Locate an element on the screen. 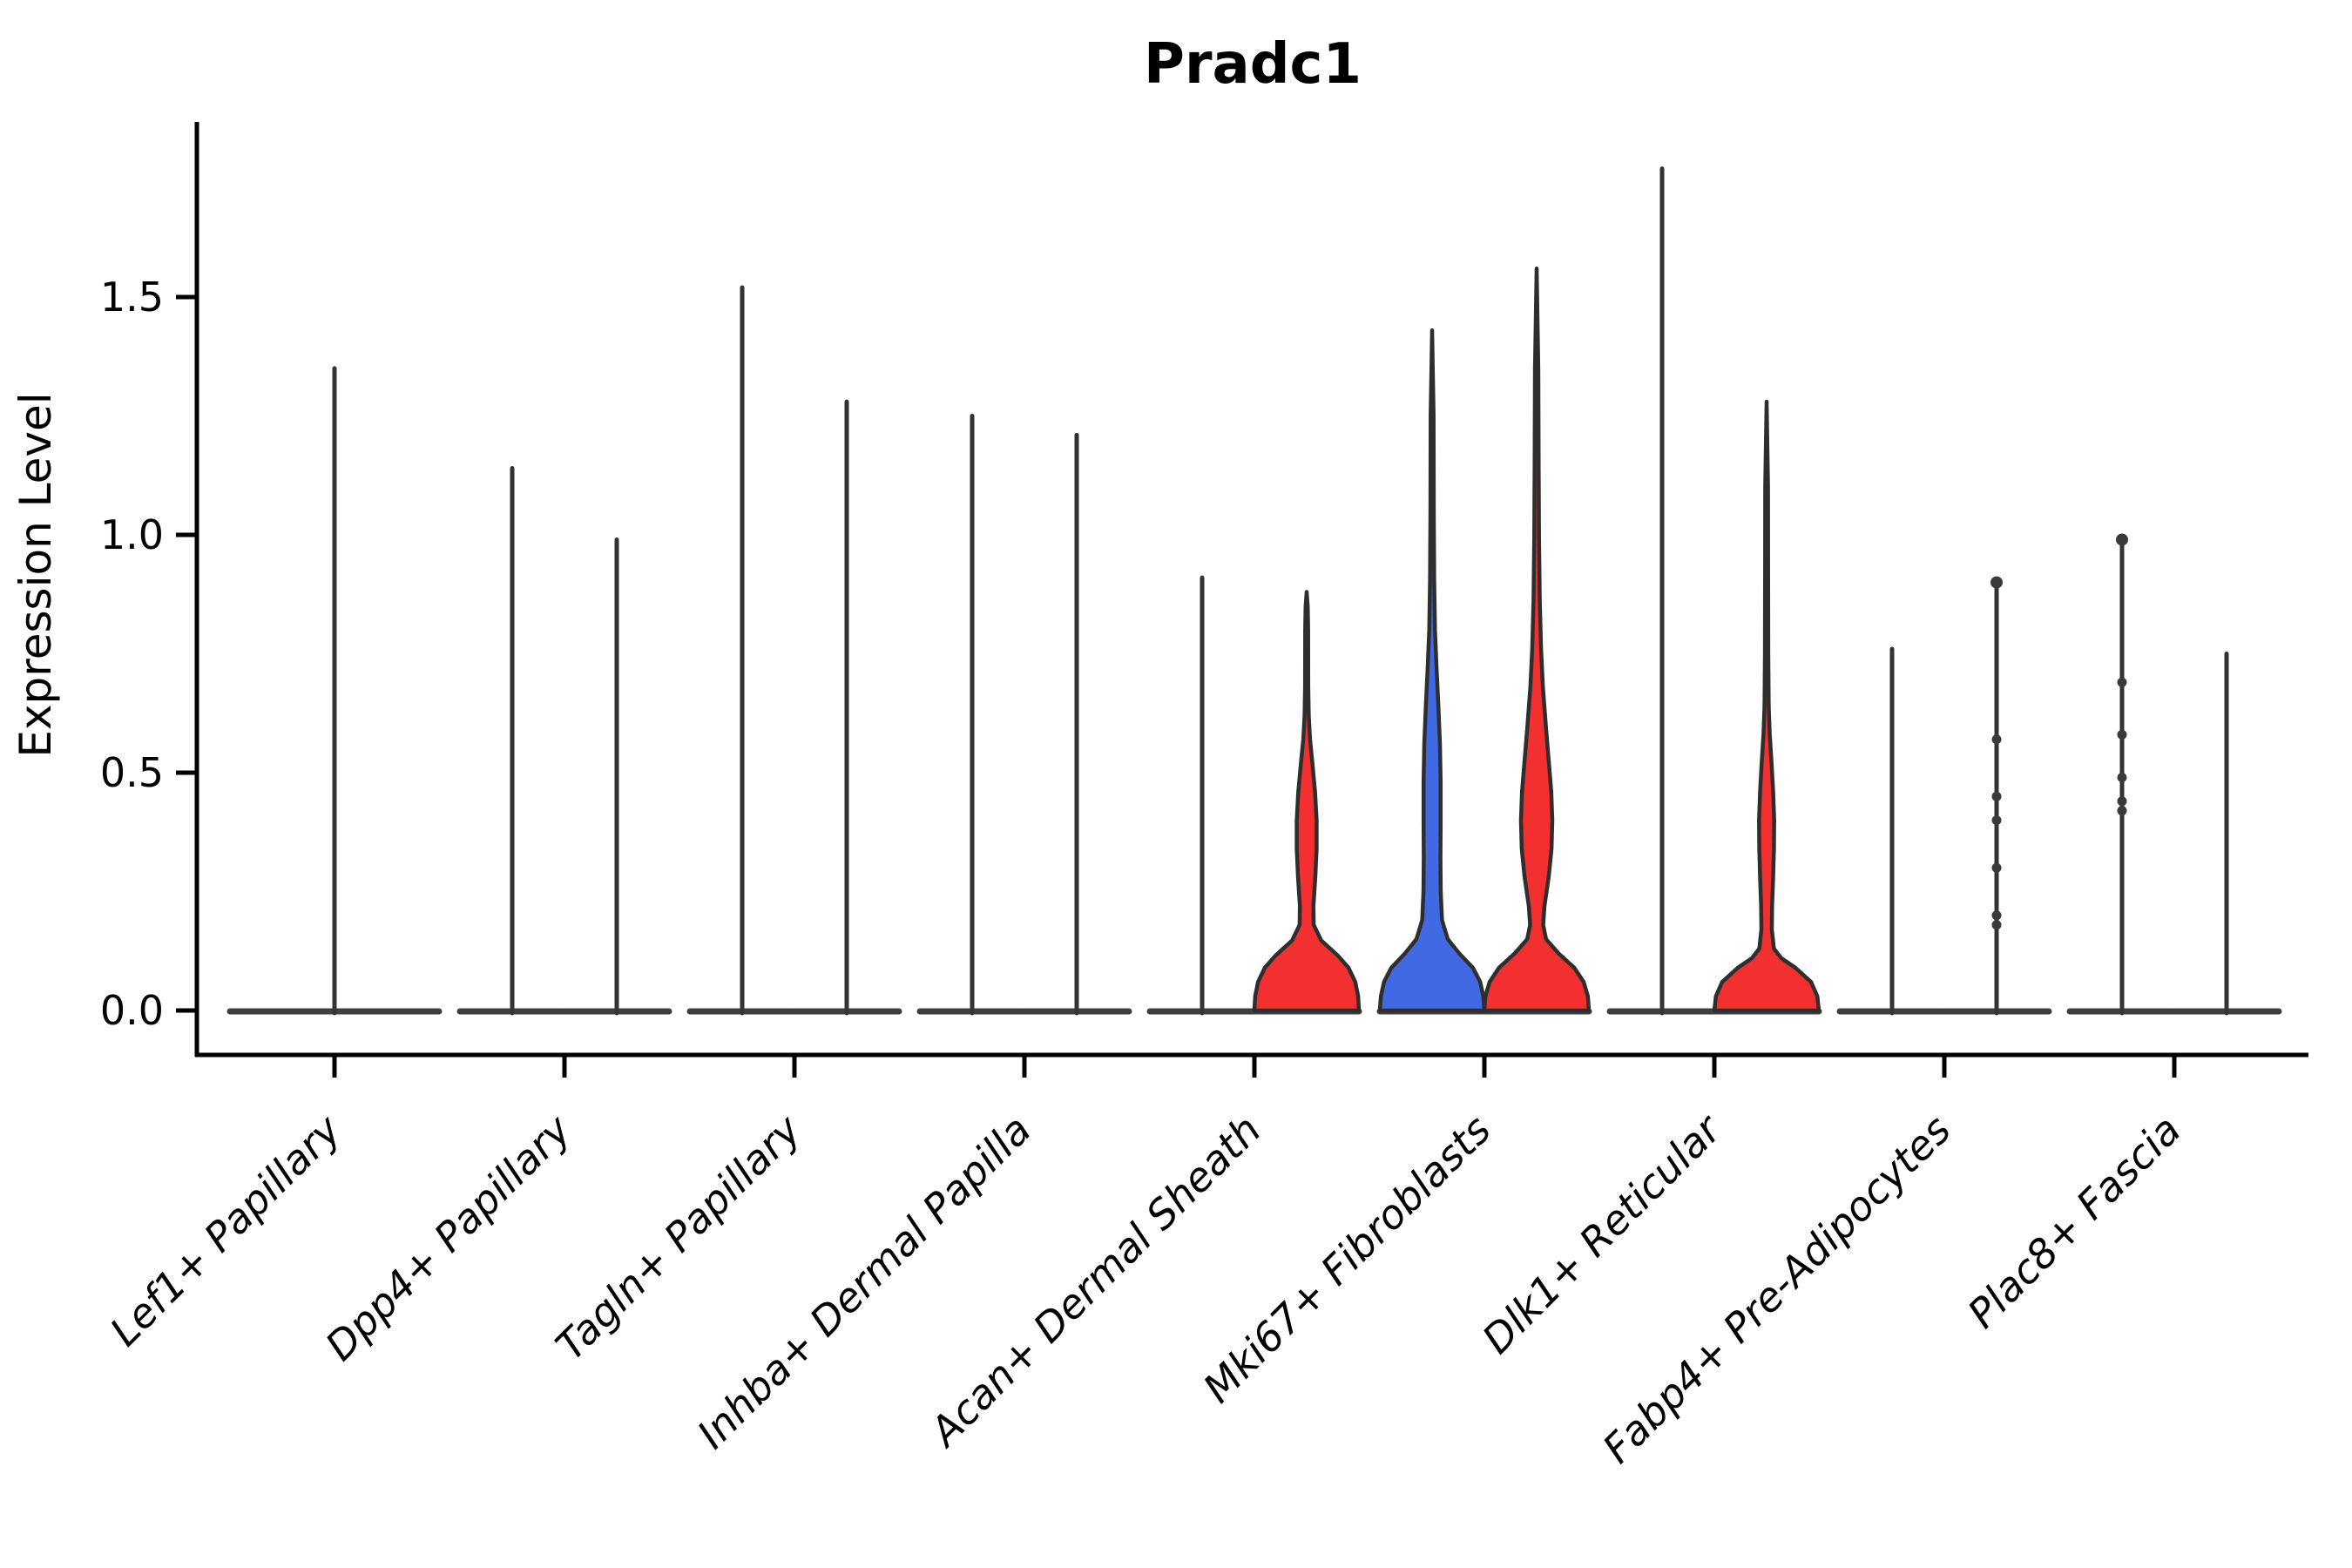  jitter-points is located at coordinates (2059, 731).